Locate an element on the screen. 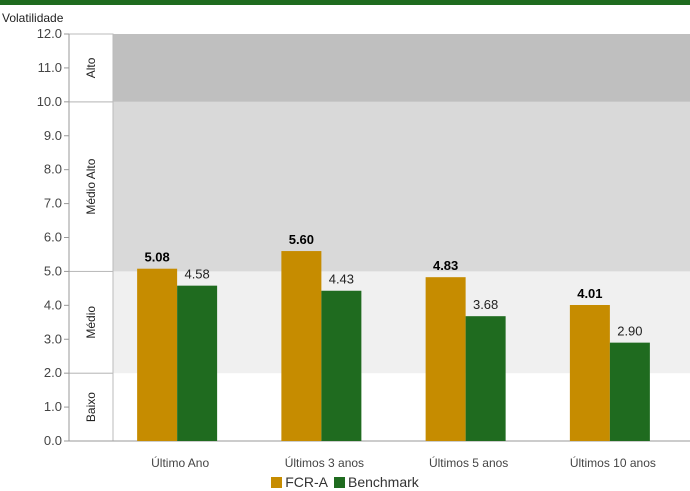 The width and height of the screenshot is (690, 491). value-label-benchmark: 2.90 is located at coordinates (629, 331).